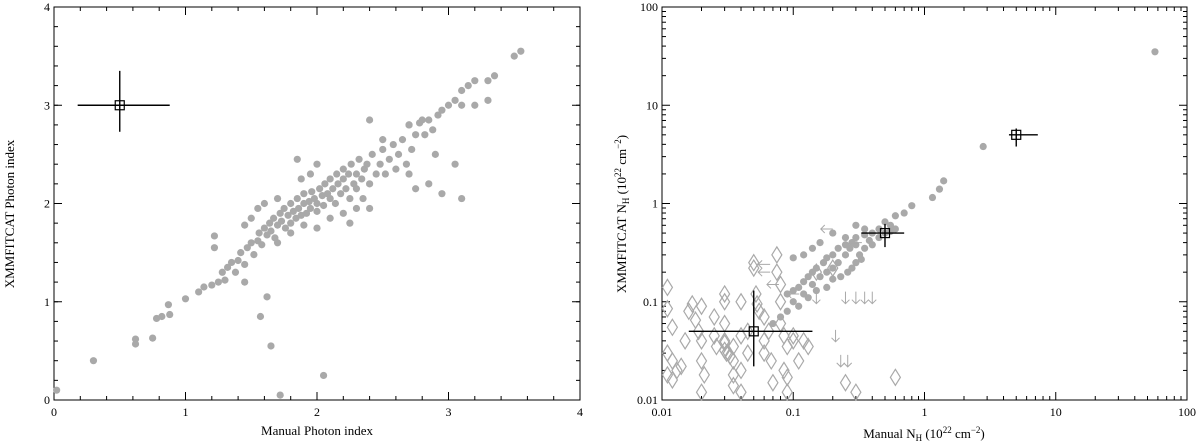 The height and width of the screenshot is (446, 1200). I want to click on y-label-main: XMMFITCAT N, so click(621, 248).